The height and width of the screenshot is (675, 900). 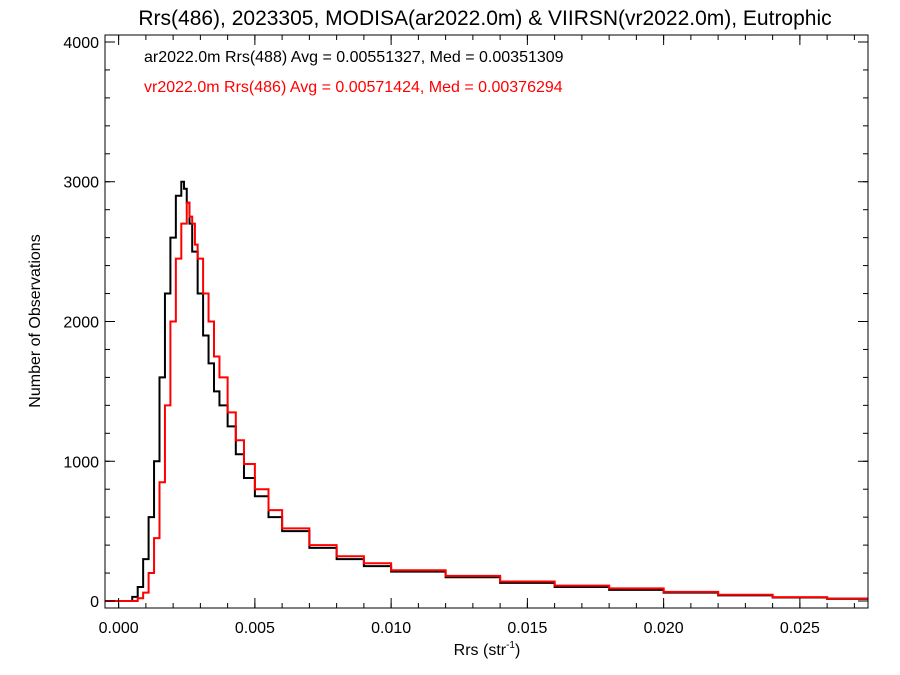 I want to click on y-tick-label: 3000, so click(x=81, y=183).